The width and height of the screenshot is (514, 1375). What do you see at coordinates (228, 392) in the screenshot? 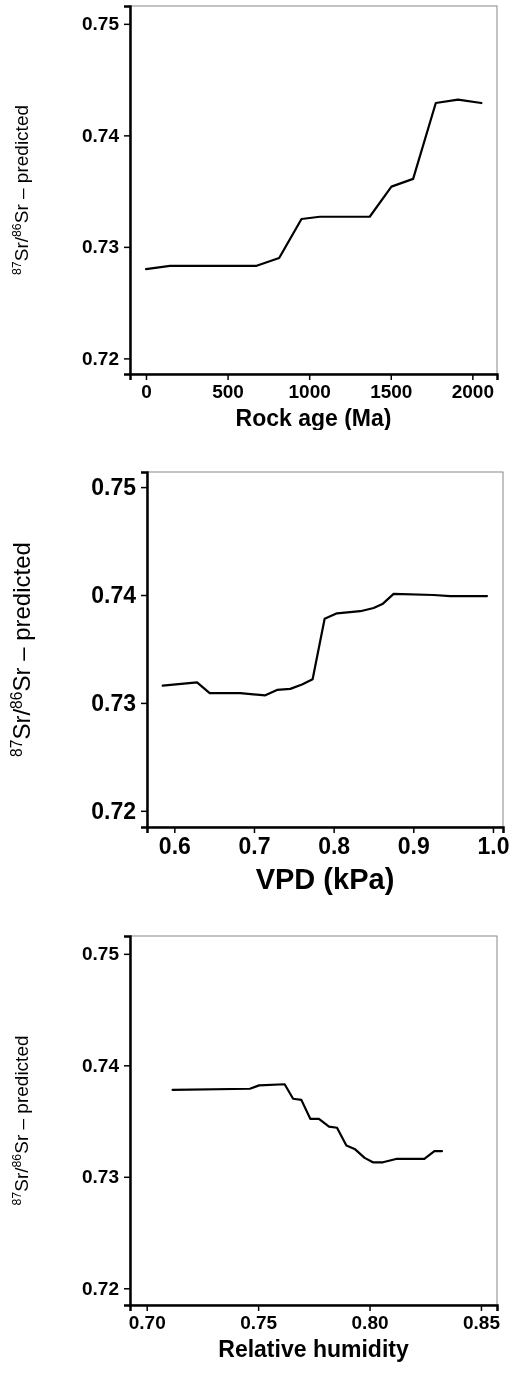
I see `x-tick-label: 500` at bounding box center [228, 392].